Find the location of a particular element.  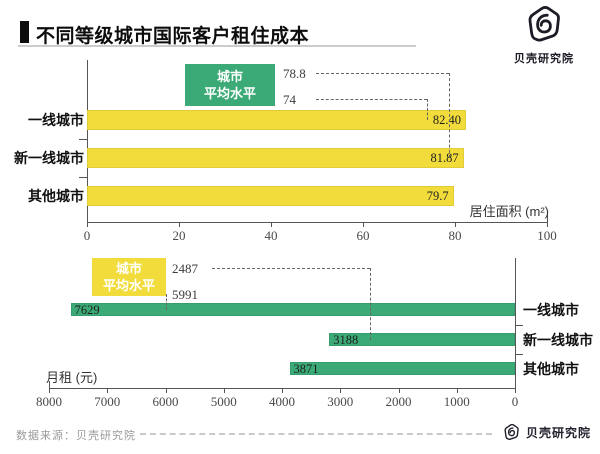

axis-tick-label: 8000 is located at coordinates (49, 401).